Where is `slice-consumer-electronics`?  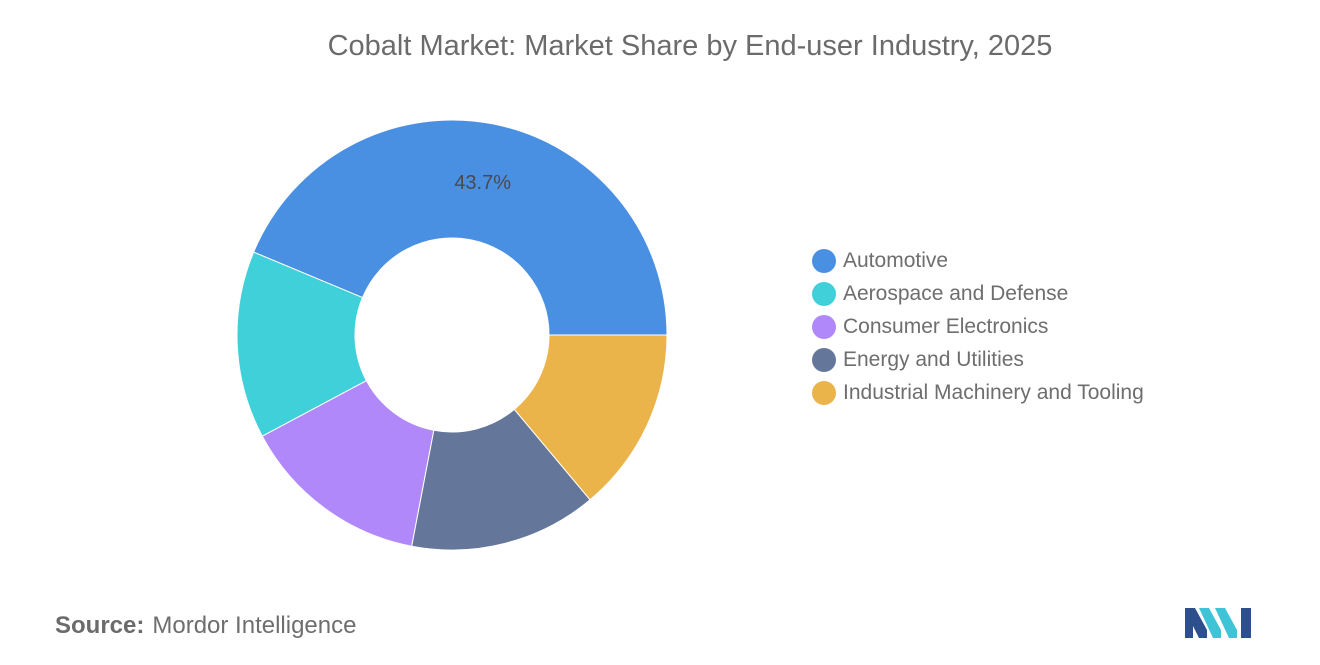 slice-consumer-electronics is located at coordinates (348, 463).